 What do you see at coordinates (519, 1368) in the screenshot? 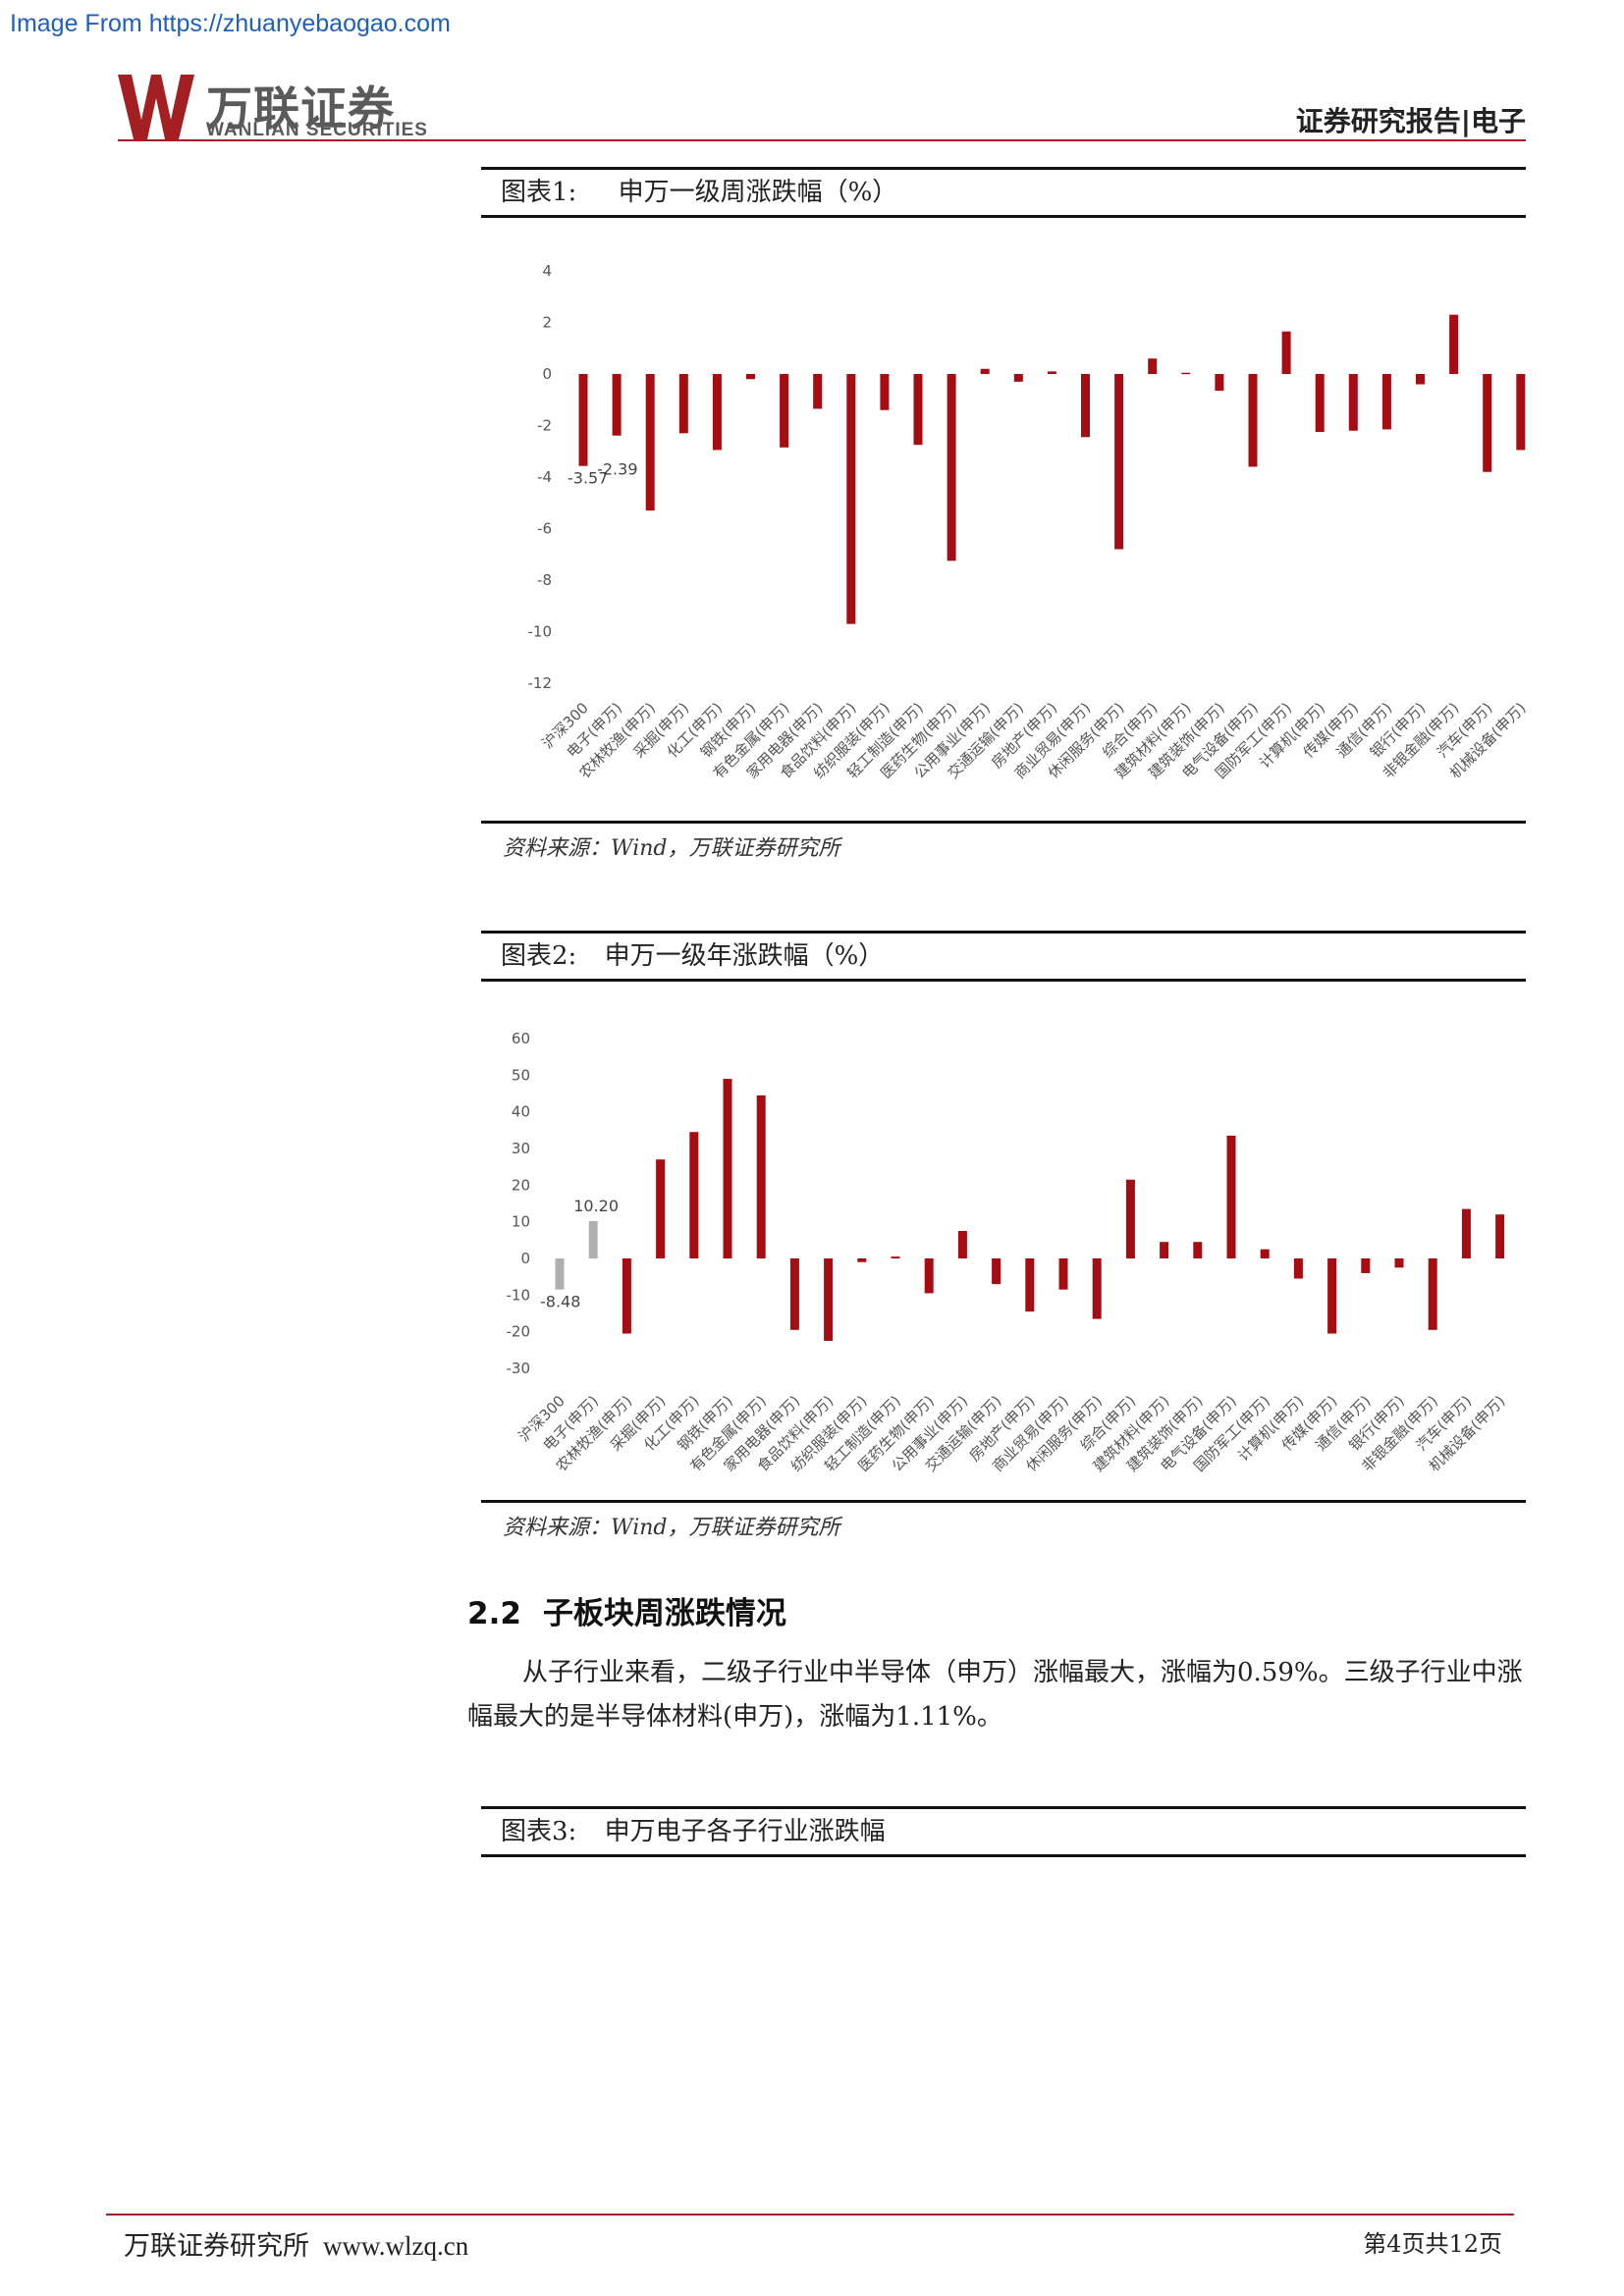
I see `y-tick-label: -30` at bounding box center [519, 1368].